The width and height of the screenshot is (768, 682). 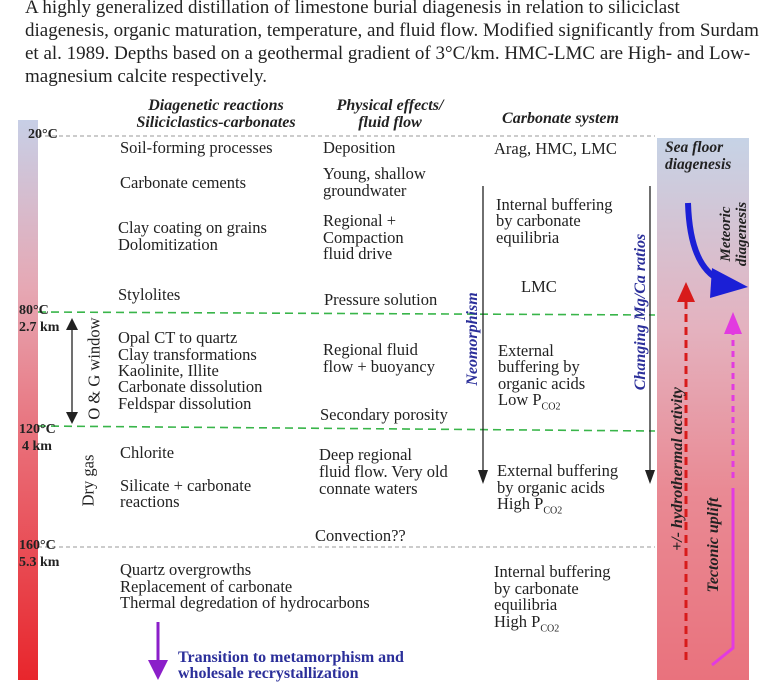 I want to click on physical-regional-1: Regional fluid, so click(x=370, y=349).